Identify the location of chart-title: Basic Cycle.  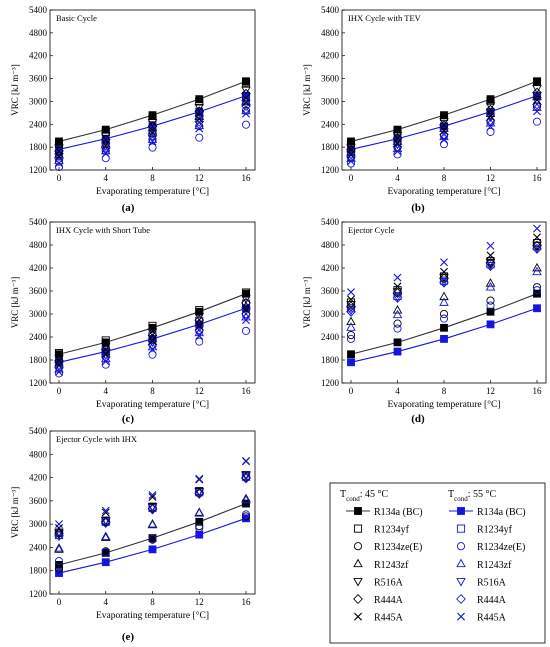
(76, 18).